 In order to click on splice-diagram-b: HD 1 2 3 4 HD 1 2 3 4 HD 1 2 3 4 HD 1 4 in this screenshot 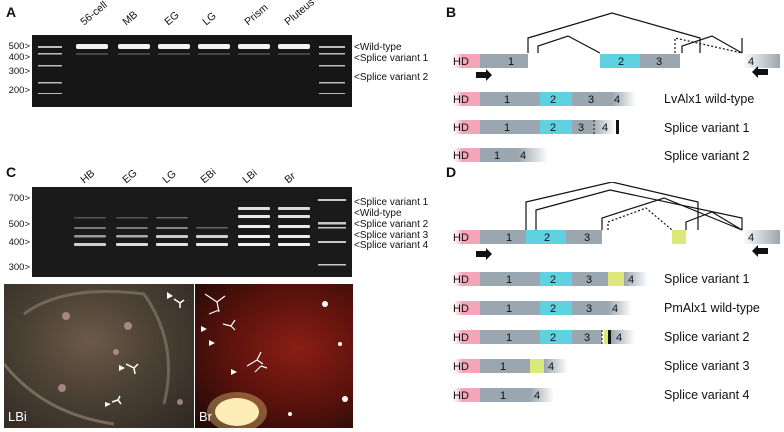, I will do `click(615, 87)`.